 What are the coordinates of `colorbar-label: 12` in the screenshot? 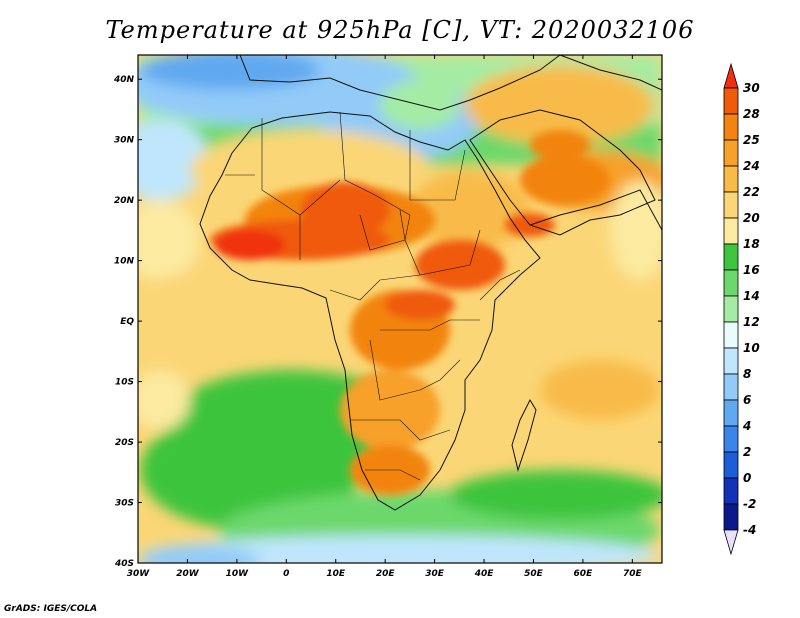 It's located at (751, 322).